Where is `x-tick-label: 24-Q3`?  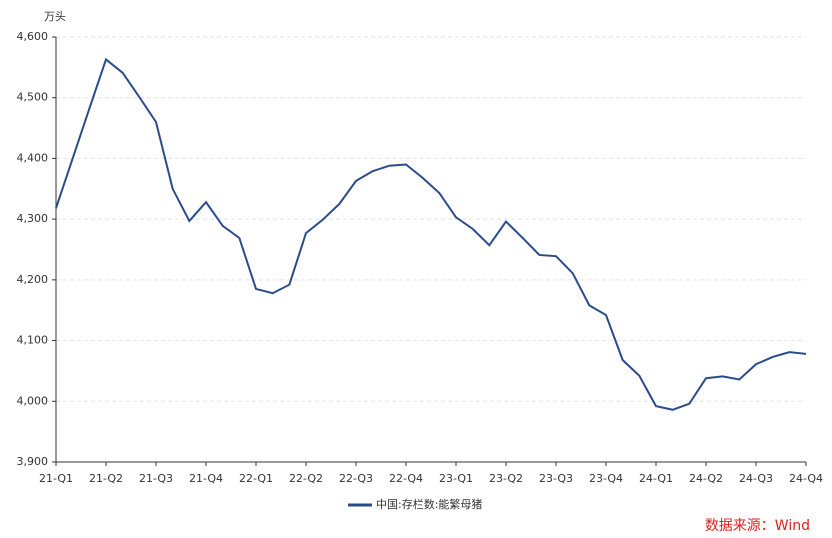 x-tick-label: 24-Q3 is located at coordinates (756, 478).